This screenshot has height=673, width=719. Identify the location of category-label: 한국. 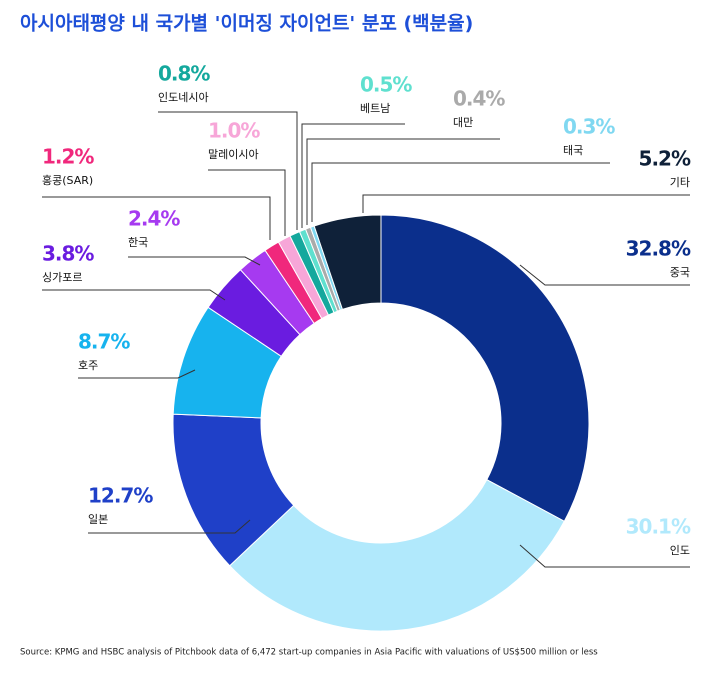
(138, 242).